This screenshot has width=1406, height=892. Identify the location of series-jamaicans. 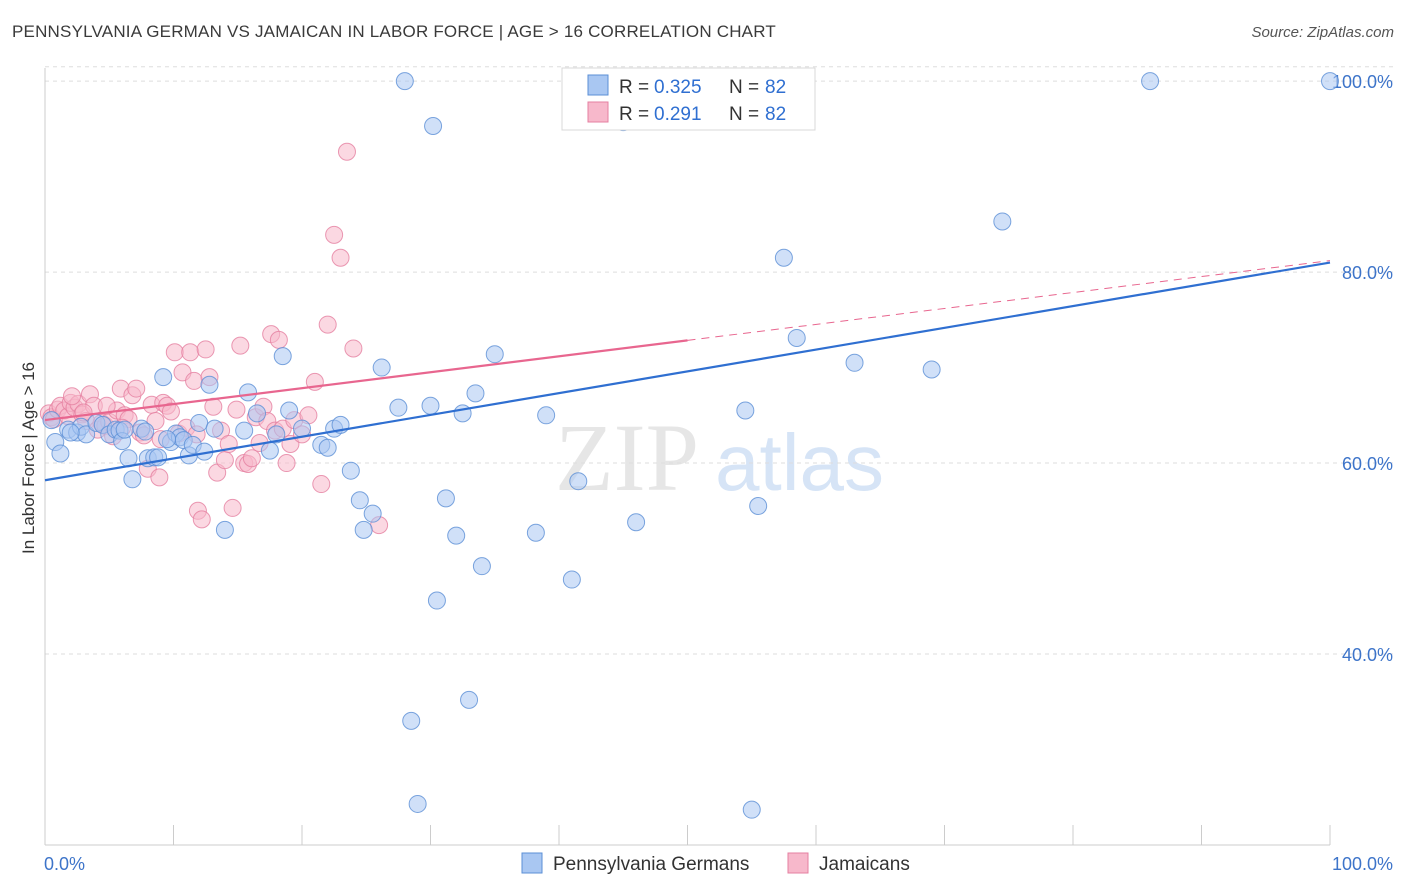
(214, 338).